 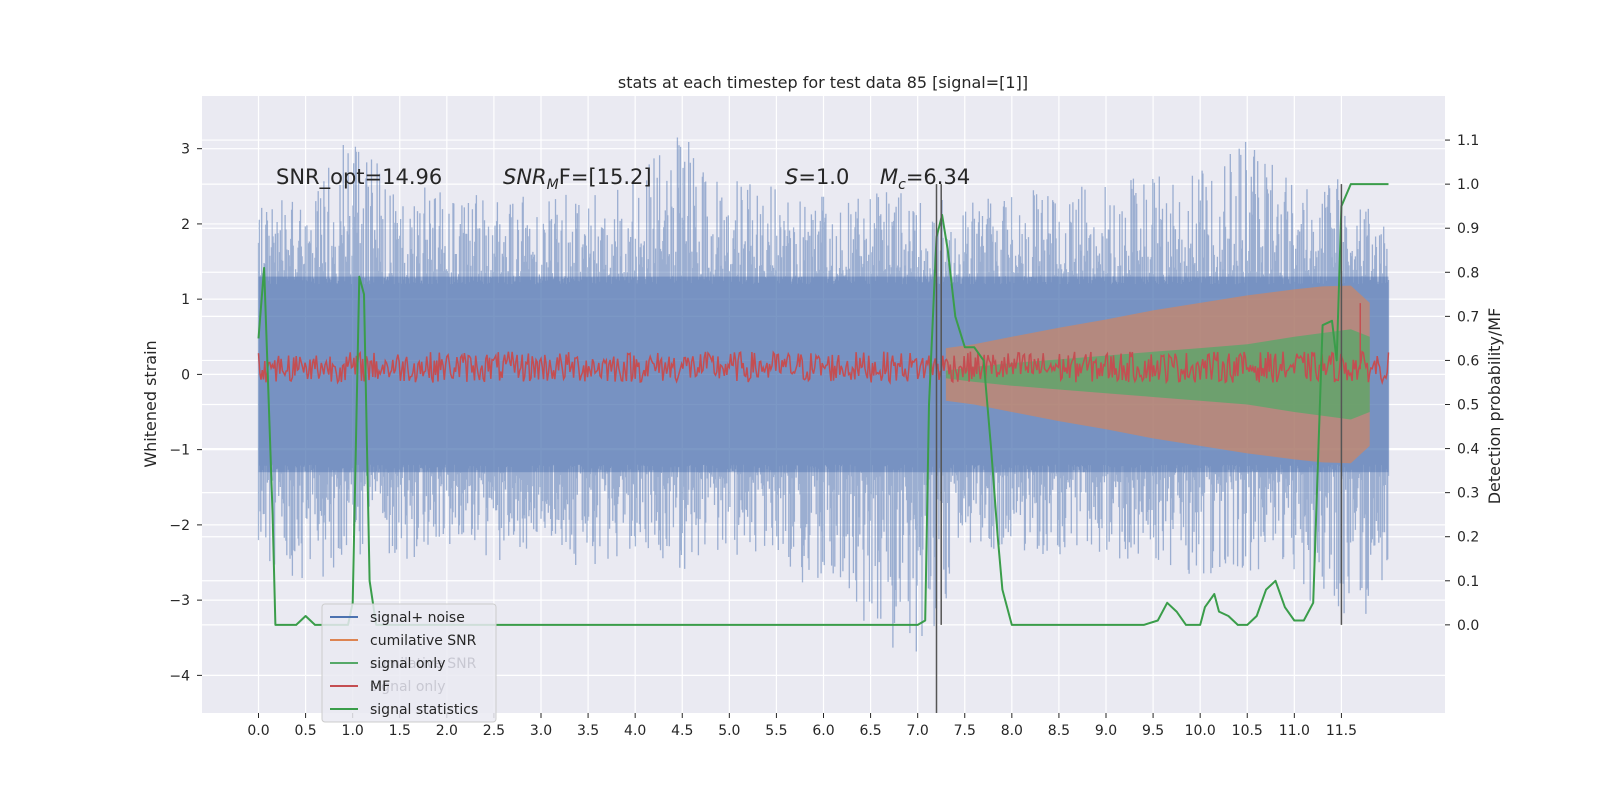 I want to click on legend-box, so click(x=409, y=663).